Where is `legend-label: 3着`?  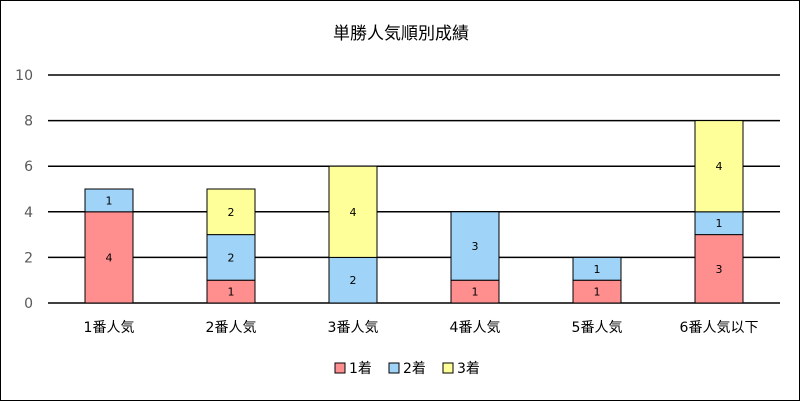
legend-label: 3着 is located at coordinates (468, 369).